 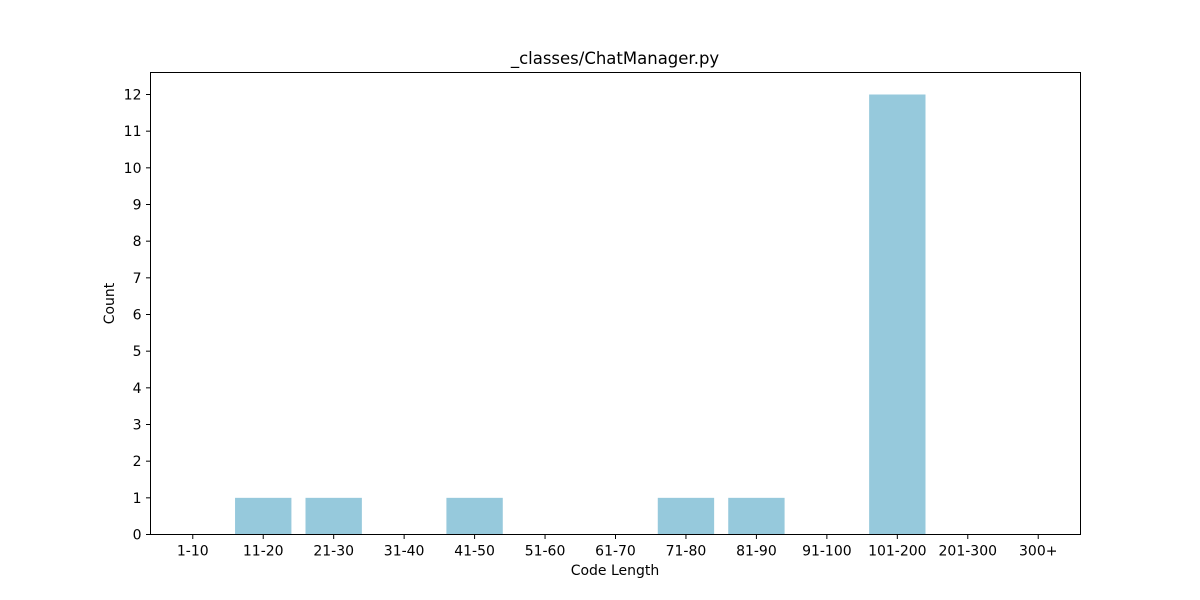 I want to click on x-tick-label: 81-90, so click(x=756, y=552).